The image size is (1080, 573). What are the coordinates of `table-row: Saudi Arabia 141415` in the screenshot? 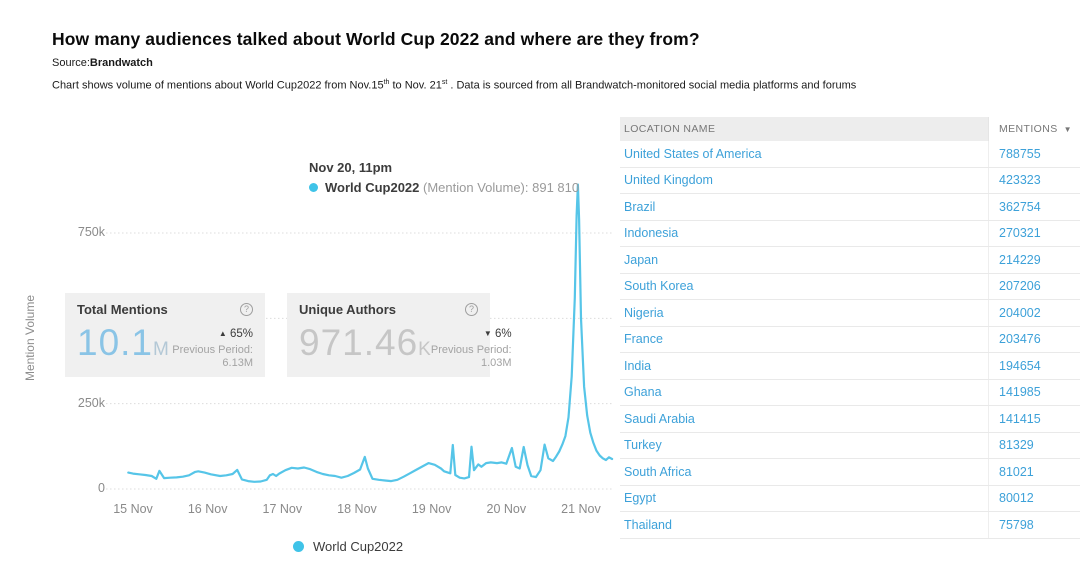 It's located at (850, 419).